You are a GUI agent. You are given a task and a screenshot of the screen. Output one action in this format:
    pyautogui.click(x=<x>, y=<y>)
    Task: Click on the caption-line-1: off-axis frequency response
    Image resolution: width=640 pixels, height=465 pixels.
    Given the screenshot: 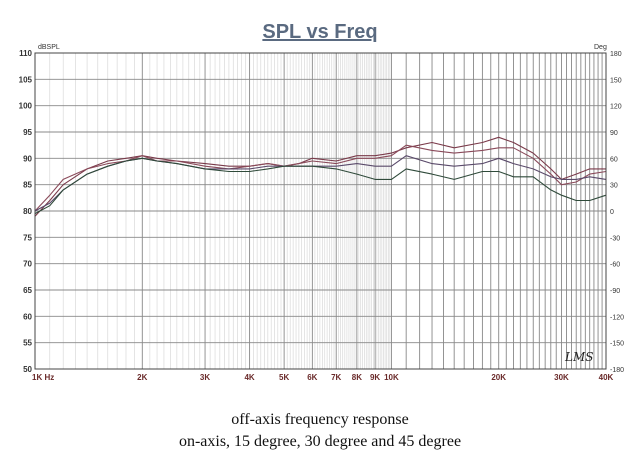 What is the action you would take?
    pyautogui.click(x=320, y=419)
    